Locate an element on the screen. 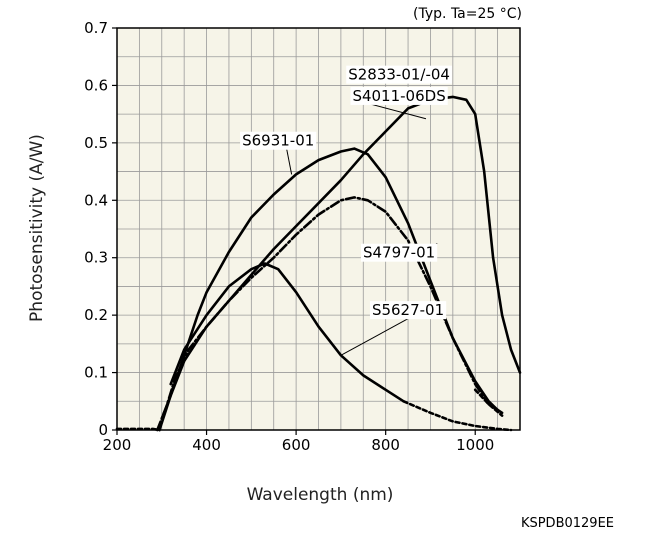 The image size is (667, 553). y-tick-label: 0 is located at coordinates (103, 430).